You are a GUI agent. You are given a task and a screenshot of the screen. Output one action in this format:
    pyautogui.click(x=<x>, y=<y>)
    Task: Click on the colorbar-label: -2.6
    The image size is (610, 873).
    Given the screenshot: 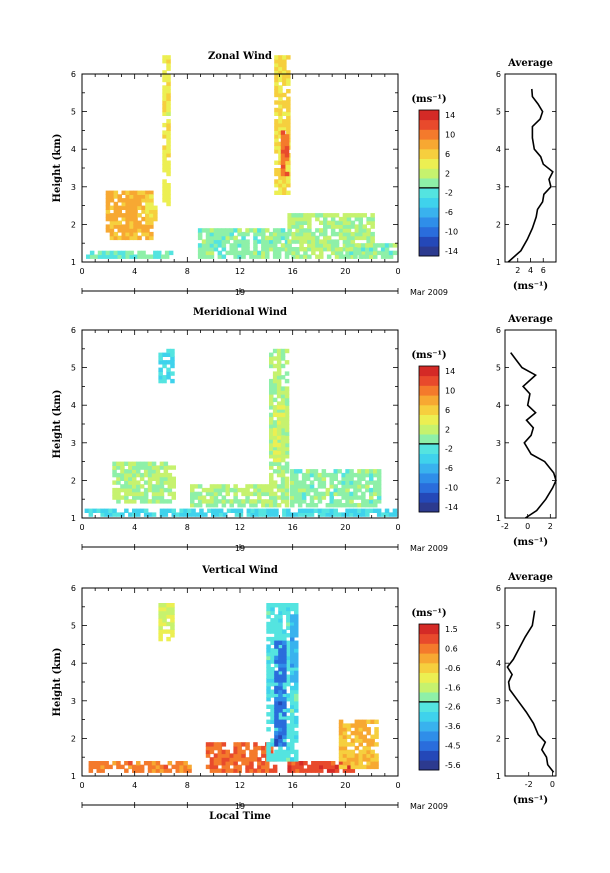 What is the action you would take?
    pyautogui.click(x=453, y=707)
    